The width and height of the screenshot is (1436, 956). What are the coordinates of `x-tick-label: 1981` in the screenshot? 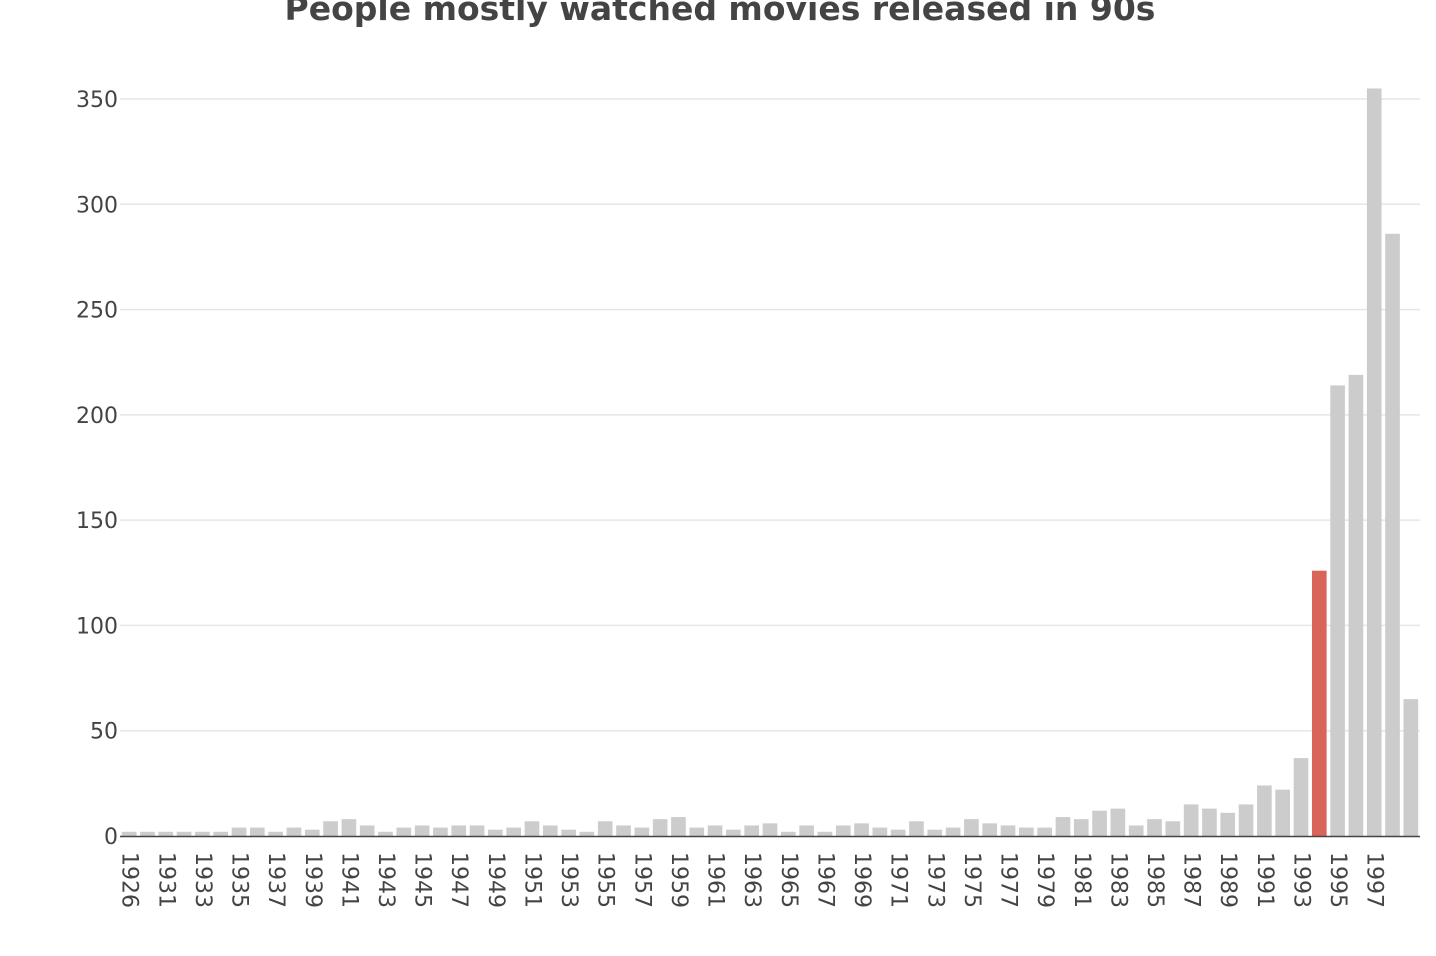 It's located at (1081, 880).